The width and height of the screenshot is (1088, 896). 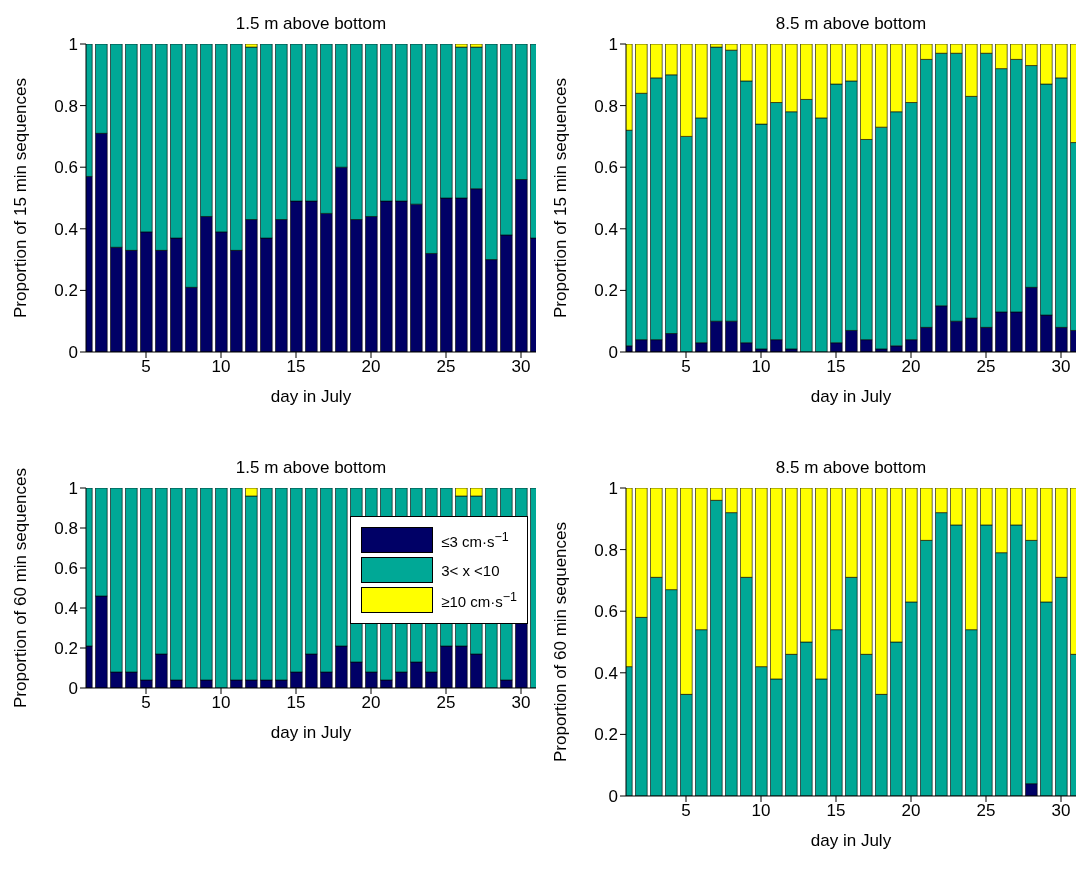 I want to click on legend-label: ≥10 cm·s$^{−1}$, so click(x=479, y=600).